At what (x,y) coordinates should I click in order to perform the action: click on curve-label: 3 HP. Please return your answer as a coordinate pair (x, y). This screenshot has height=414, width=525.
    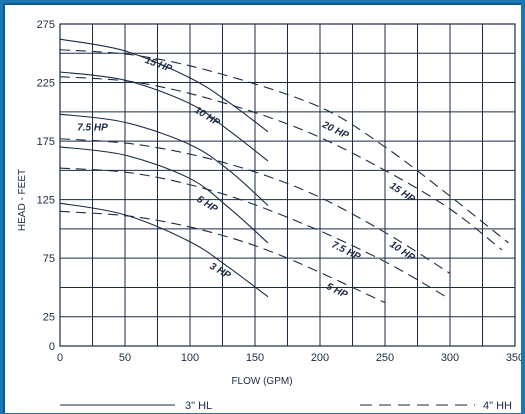
    Looking at the image, I should click on (219, 271).